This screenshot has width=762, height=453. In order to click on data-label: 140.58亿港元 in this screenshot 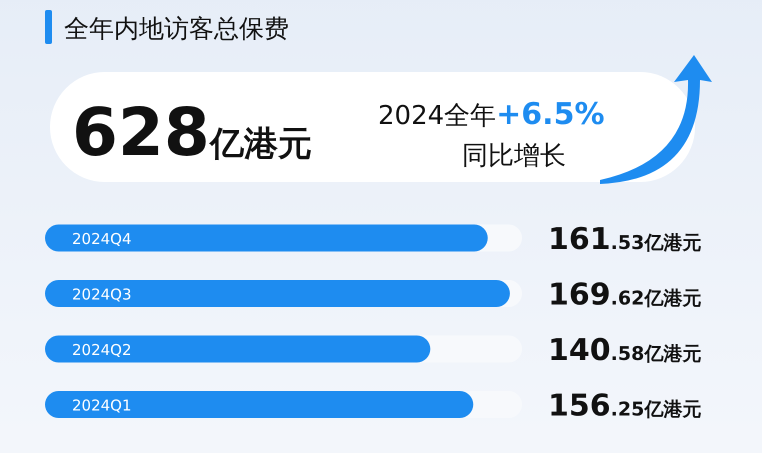, I will do `click(625, 350)`.